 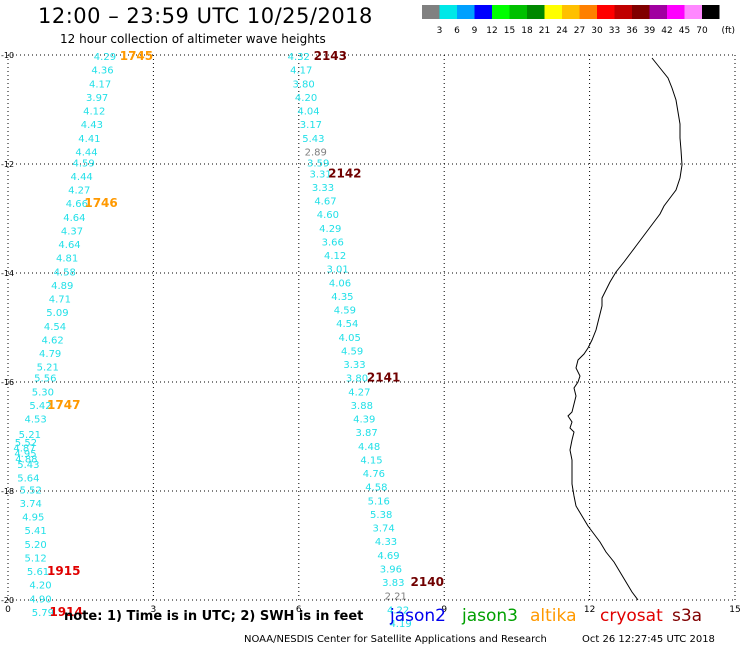 What do you see at coordinates (350, 338) in the screenshot?
I see `swh-value: 4.05` at bounding box center [350, 338].